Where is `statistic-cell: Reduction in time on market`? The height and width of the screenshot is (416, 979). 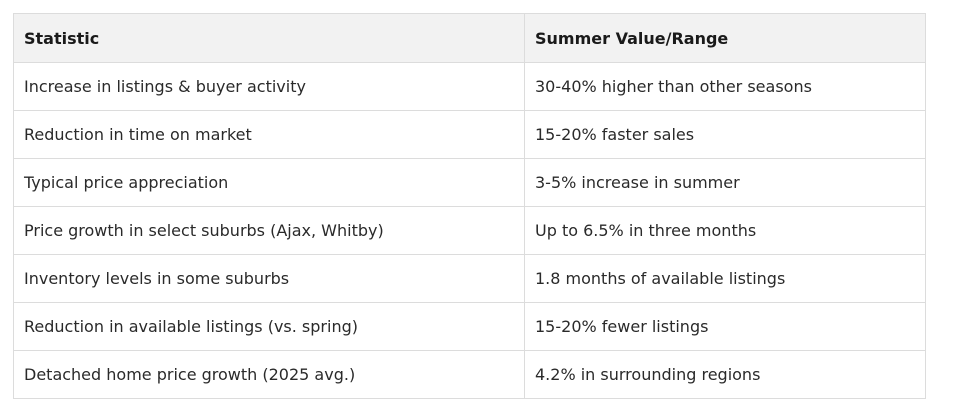
statistic-cell: Reduction in time on market is located at coordinates (269, 134).